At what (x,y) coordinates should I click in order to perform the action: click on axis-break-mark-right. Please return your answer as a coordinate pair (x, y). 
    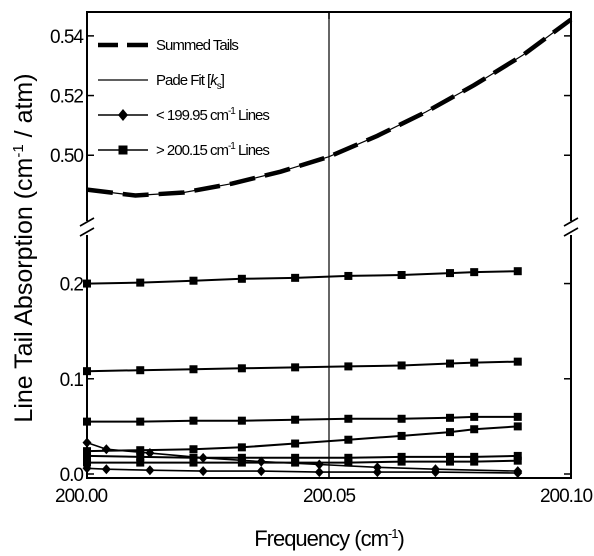
    Looking at the image, I should click on (571, 222).